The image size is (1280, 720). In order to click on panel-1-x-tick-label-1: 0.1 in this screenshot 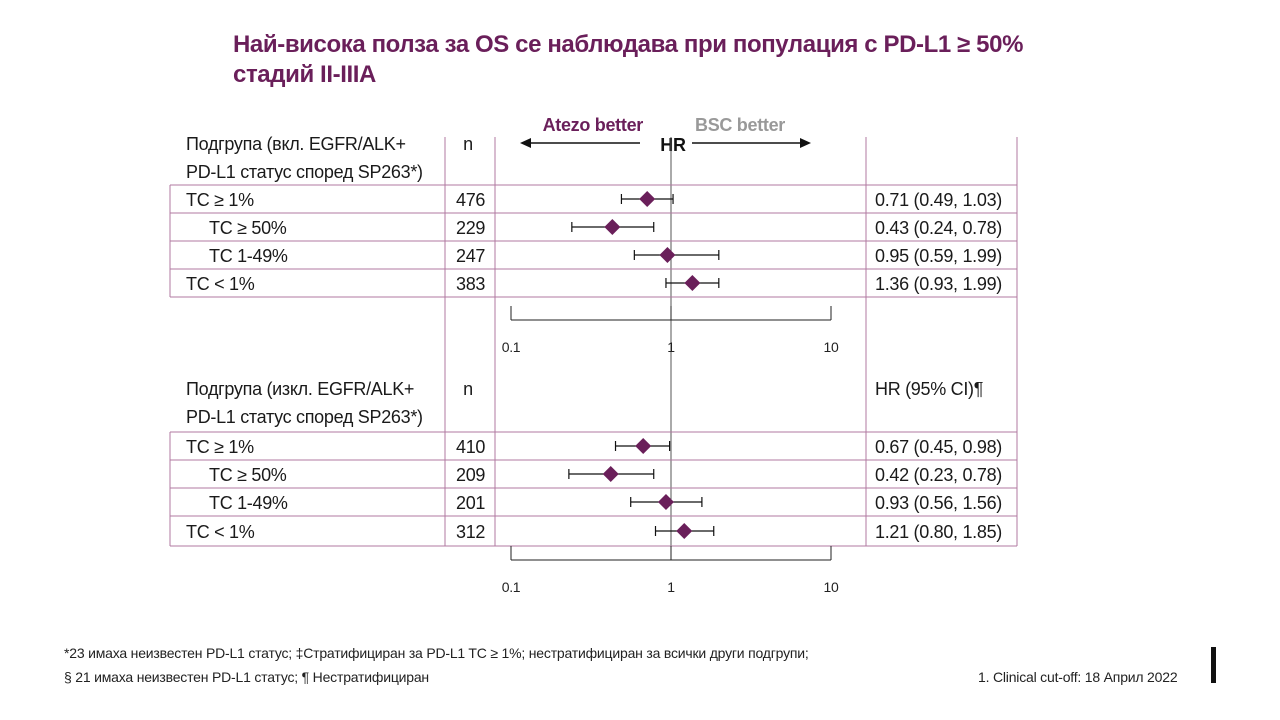, I will do `click(511, 347)`.